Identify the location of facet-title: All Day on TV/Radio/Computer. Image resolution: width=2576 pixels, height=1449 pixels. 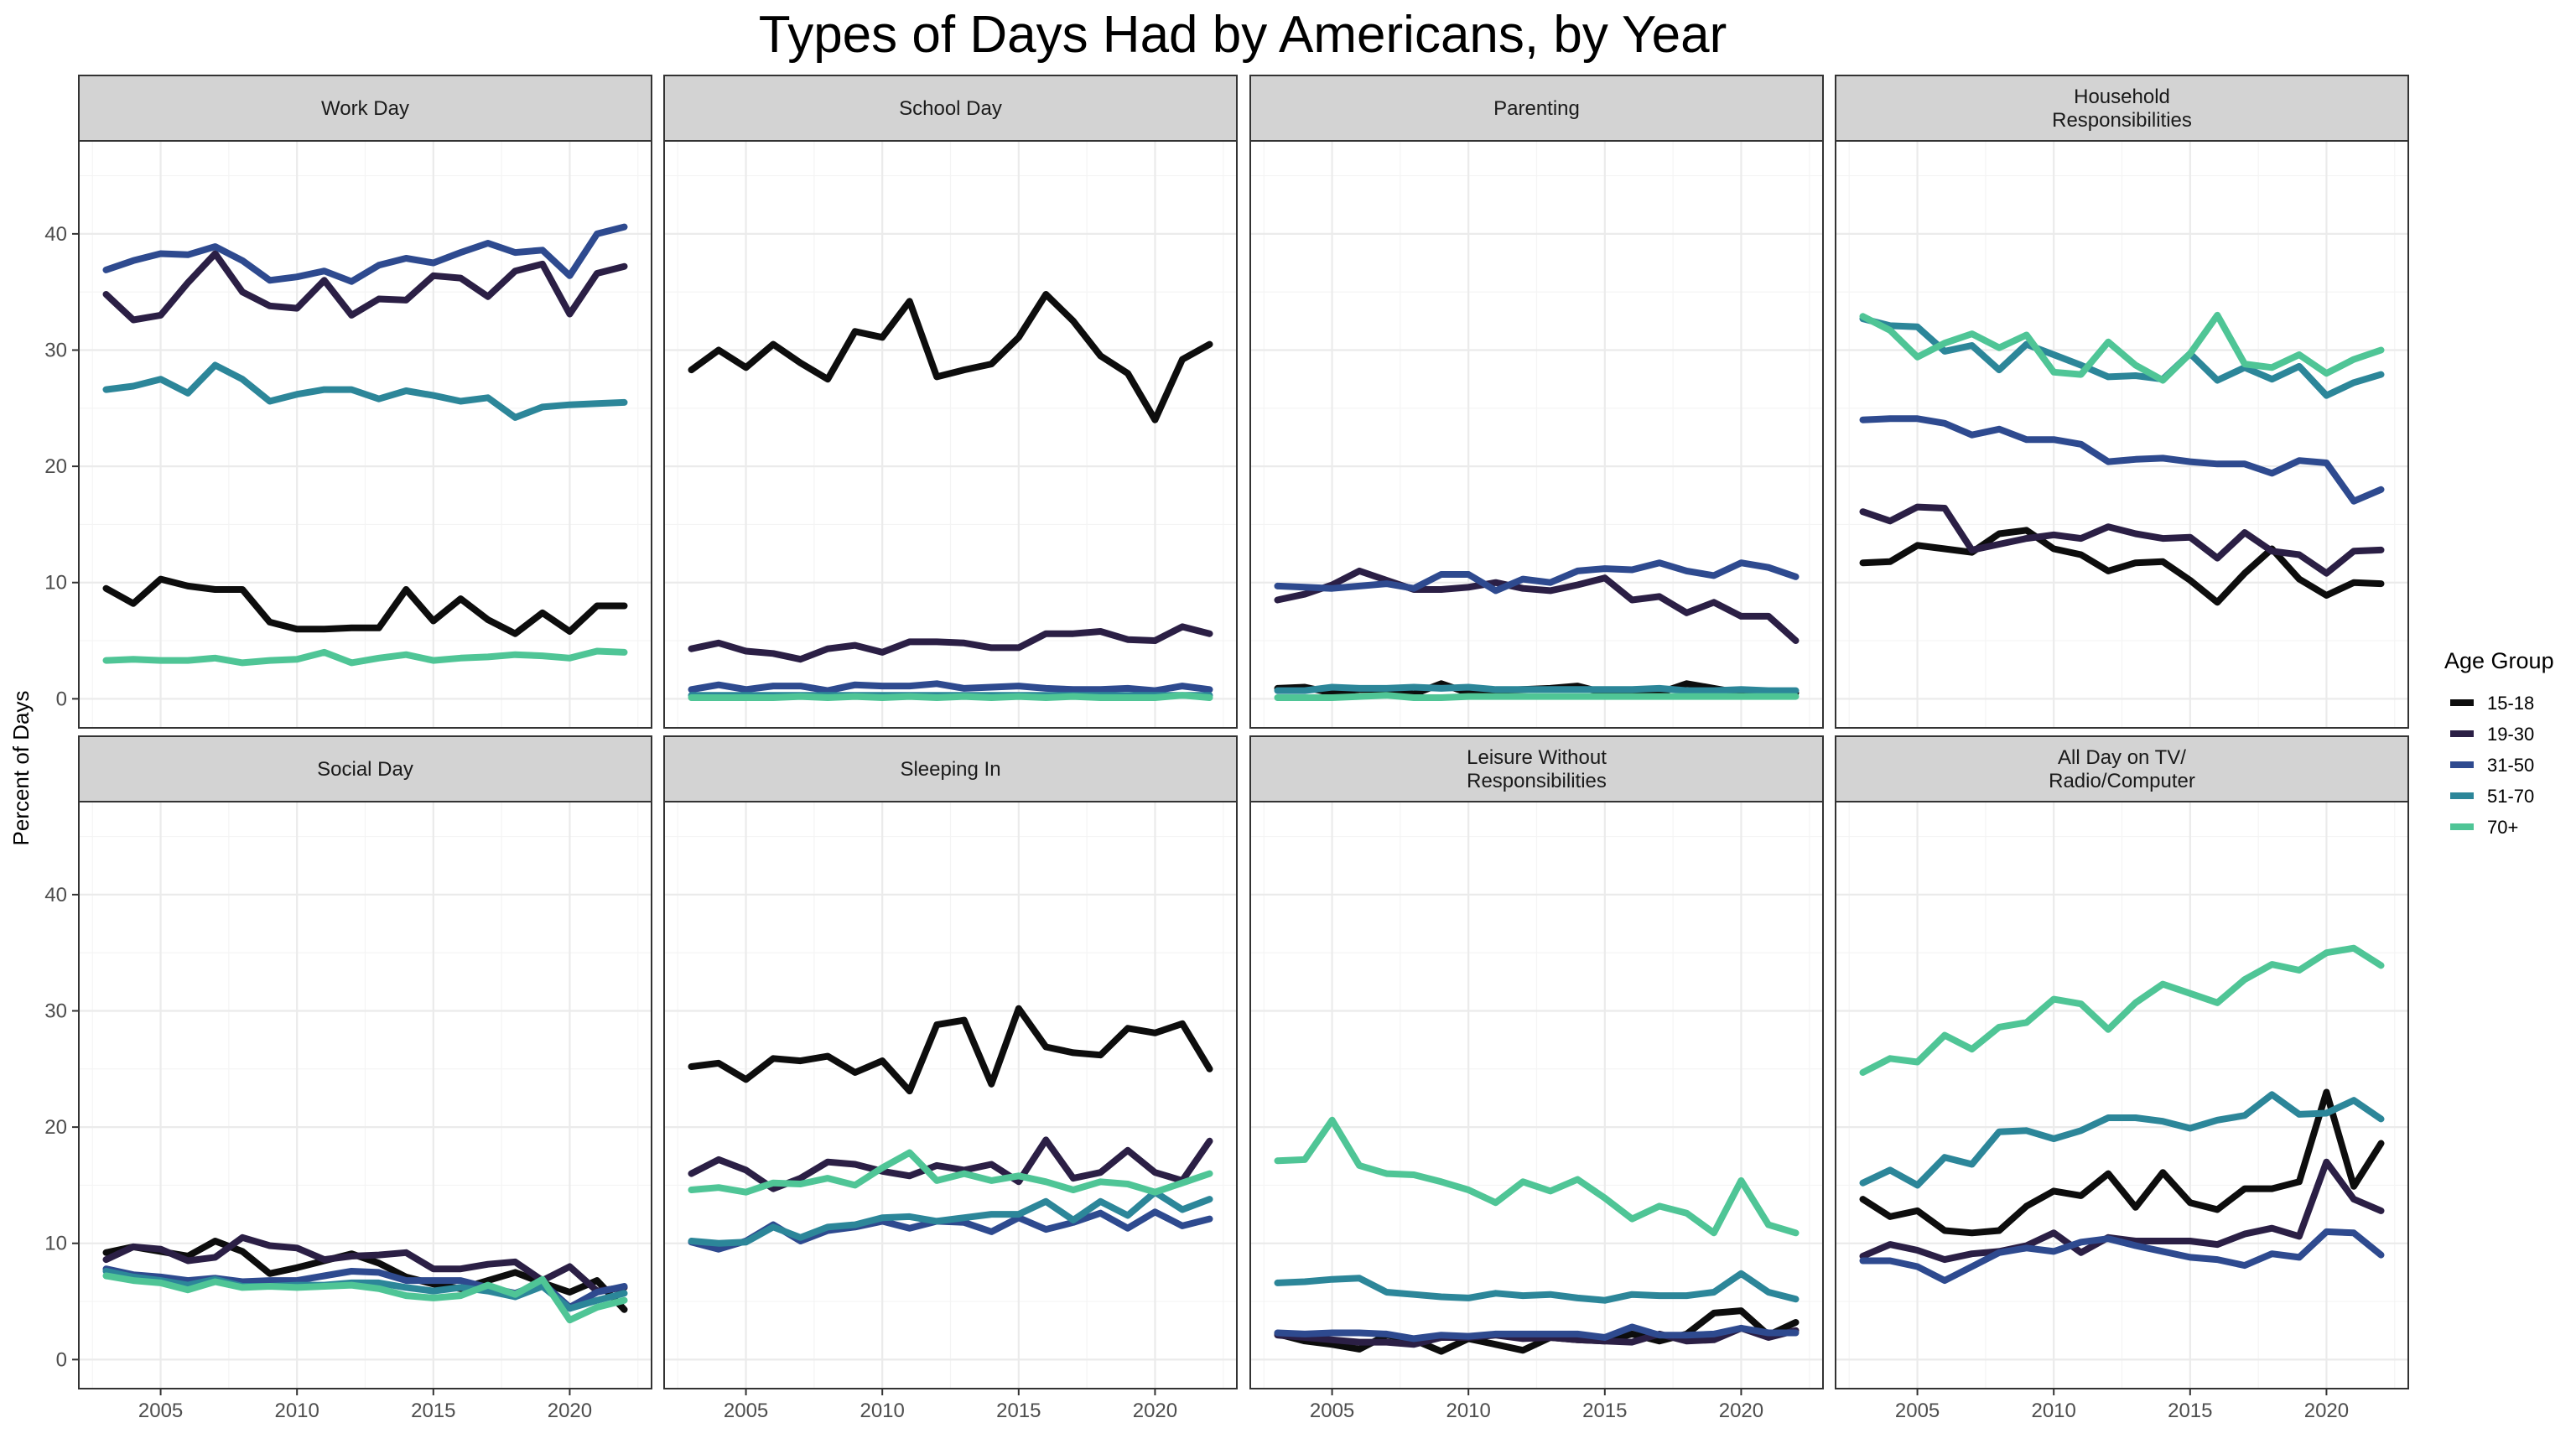
(2122, 769).